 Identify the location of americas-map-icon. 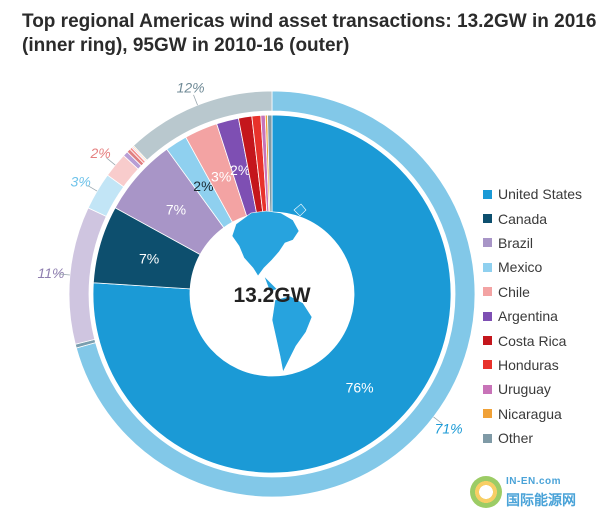
(272, 288).